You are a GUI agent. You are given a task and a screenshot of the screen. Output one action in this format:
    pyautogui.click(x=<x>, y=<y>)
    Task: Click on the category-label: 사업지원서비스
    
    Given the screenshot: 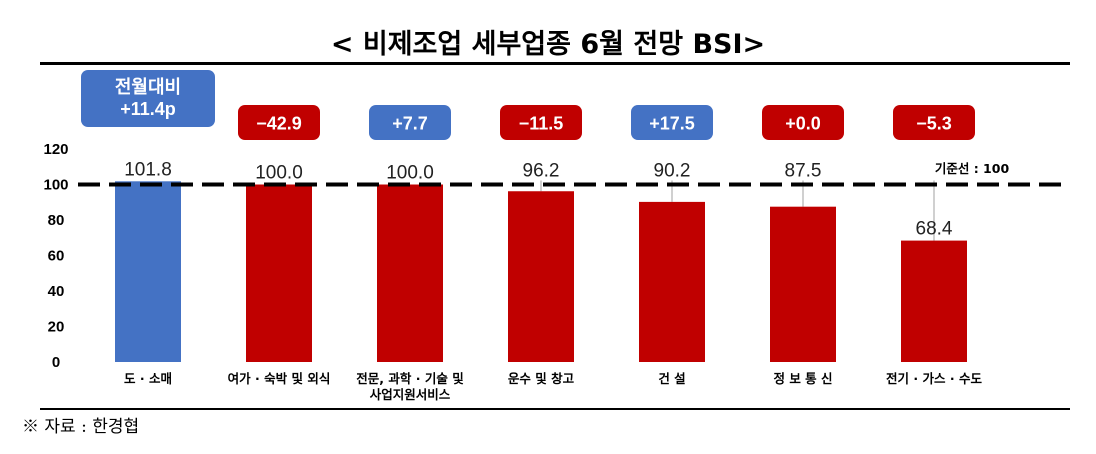 What is the action you would take?
    pyautogui.click(x=410, y=394)
    